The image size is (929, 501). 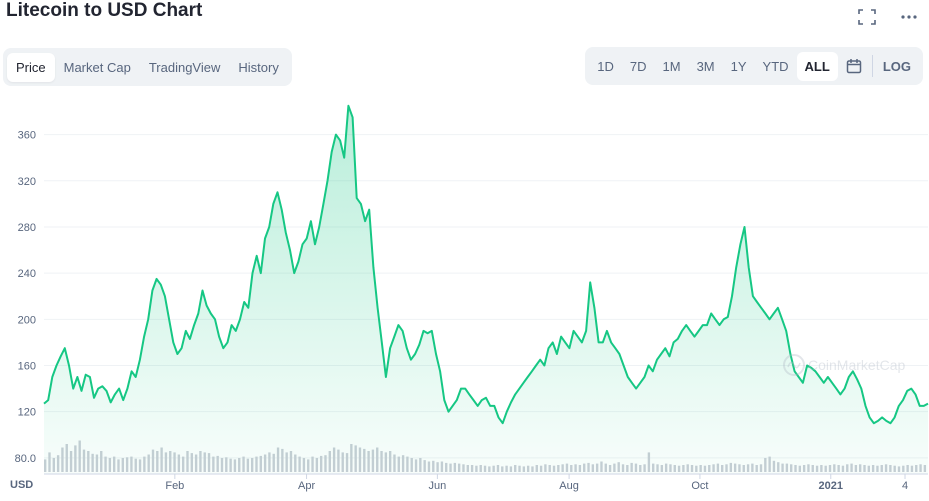 What do you see at coordinates (184, 67) in the screenshot?
I see `tab-tradingview: TradingView` at bounding box center [184, 67].